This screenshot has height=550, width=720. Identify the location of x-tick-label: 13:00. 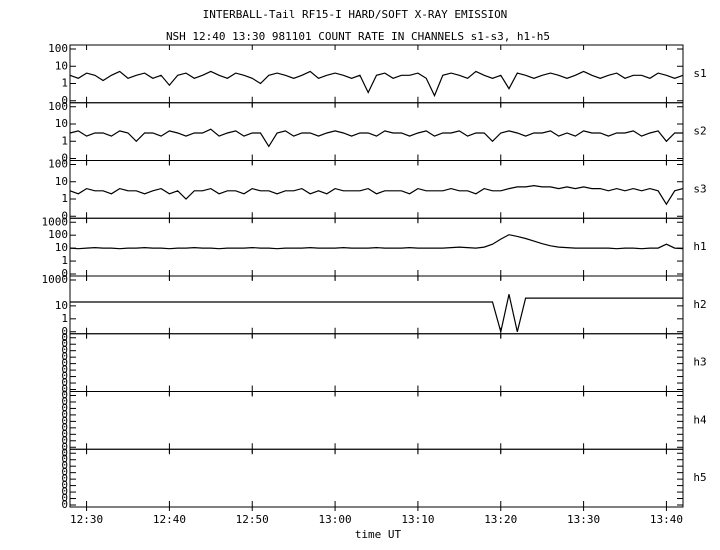
(335, 519).